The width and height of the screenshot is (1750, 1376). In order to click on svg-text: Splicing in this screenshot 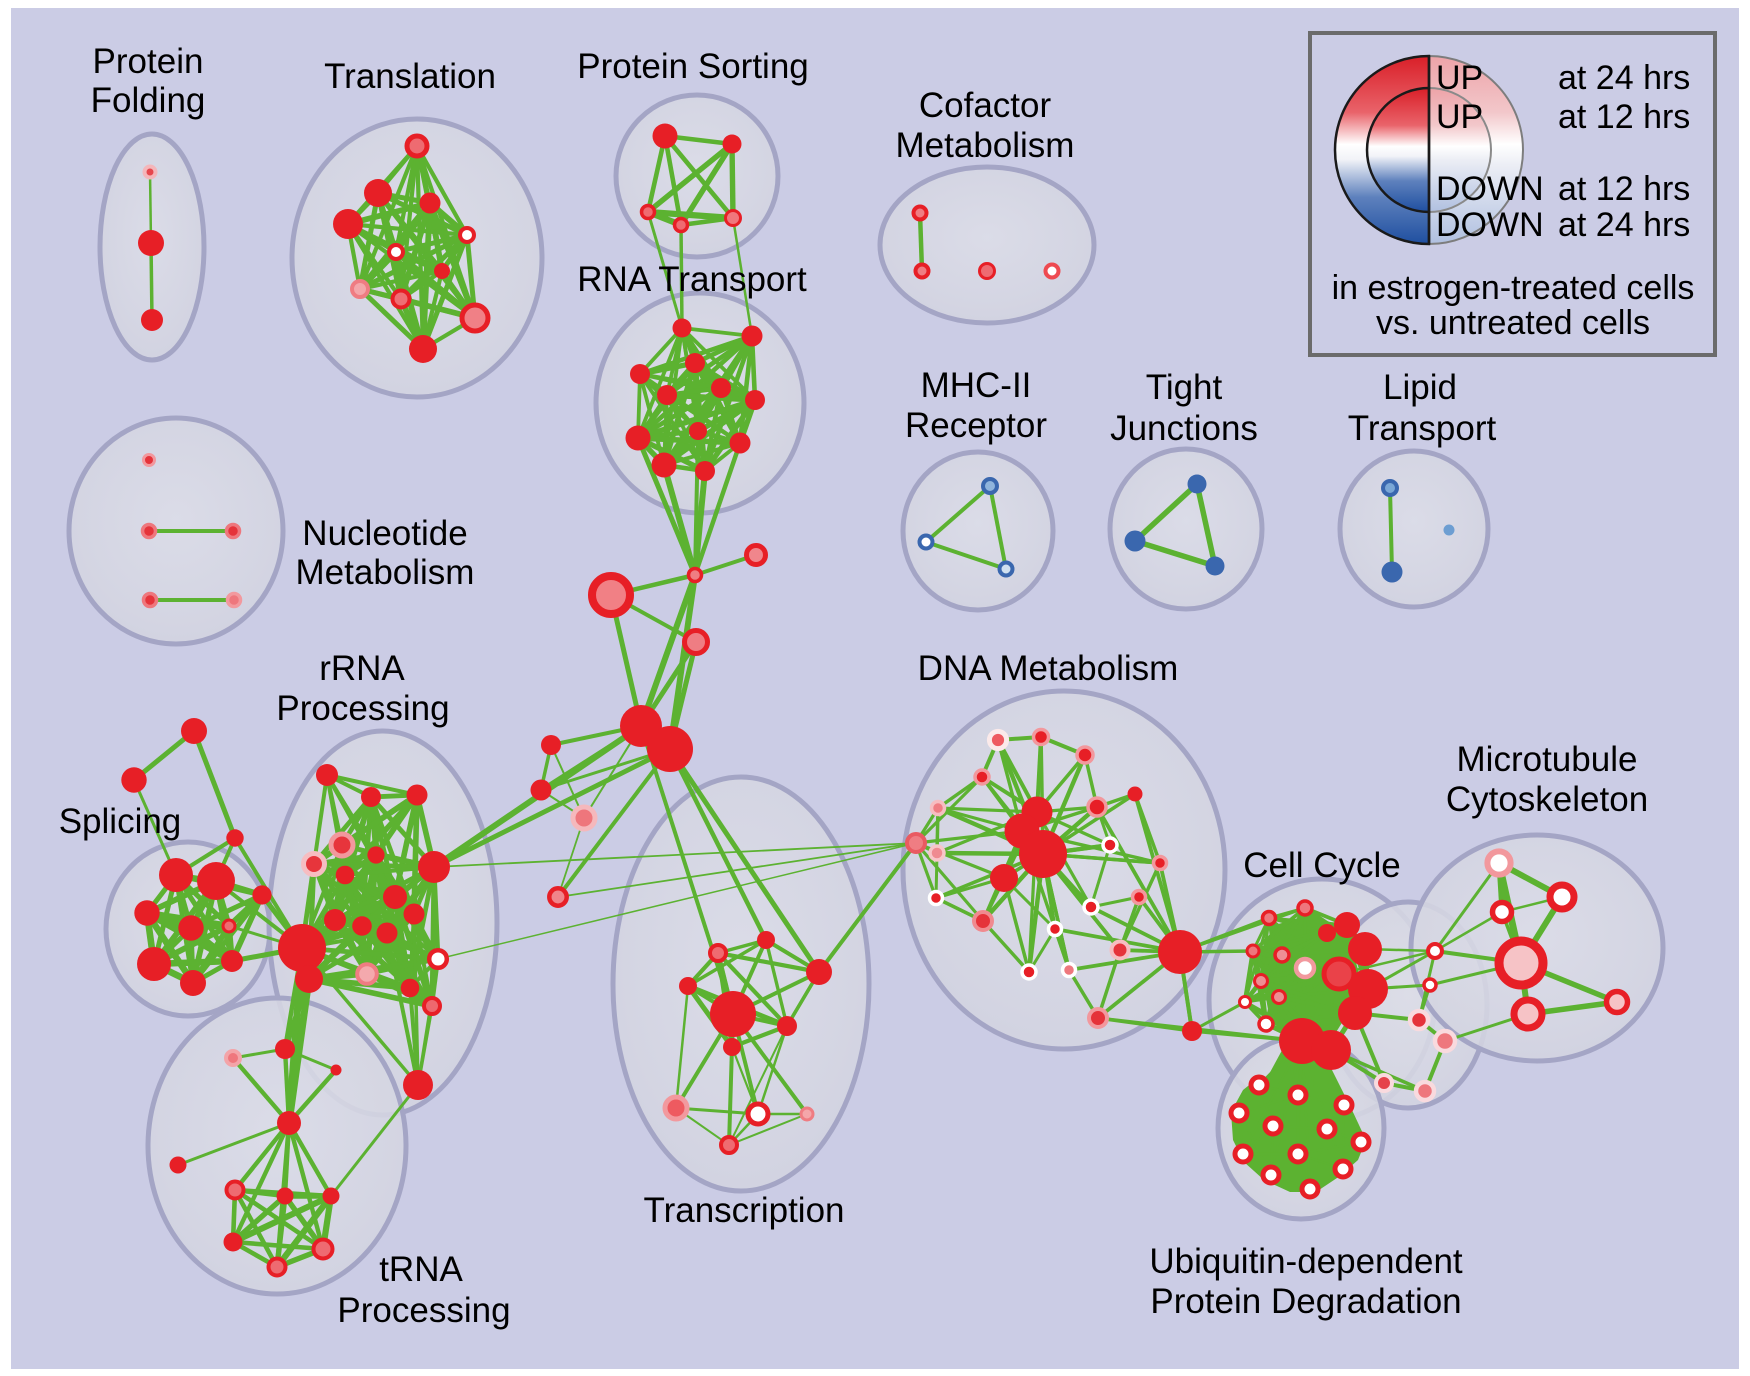, I will do `click(120, 821)`.